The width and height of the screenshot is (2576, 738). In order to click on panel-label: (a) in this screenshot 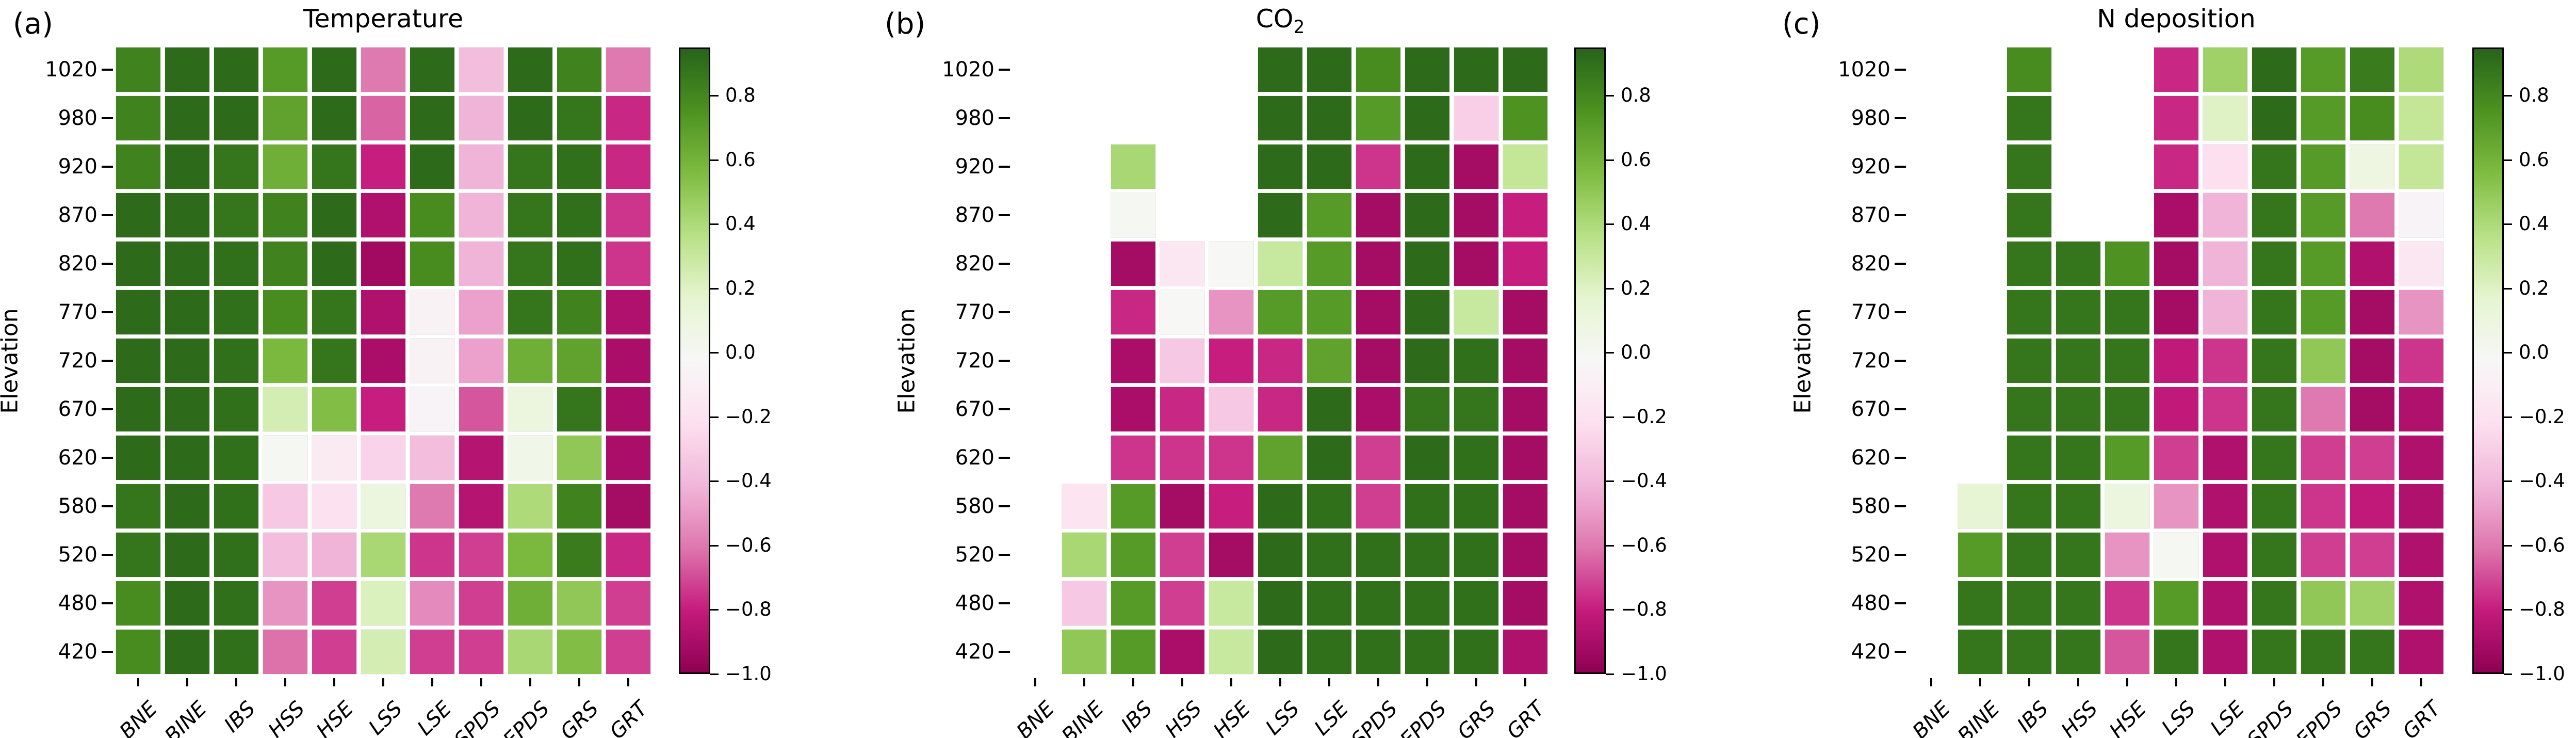, I will do `click(34, 24)`.